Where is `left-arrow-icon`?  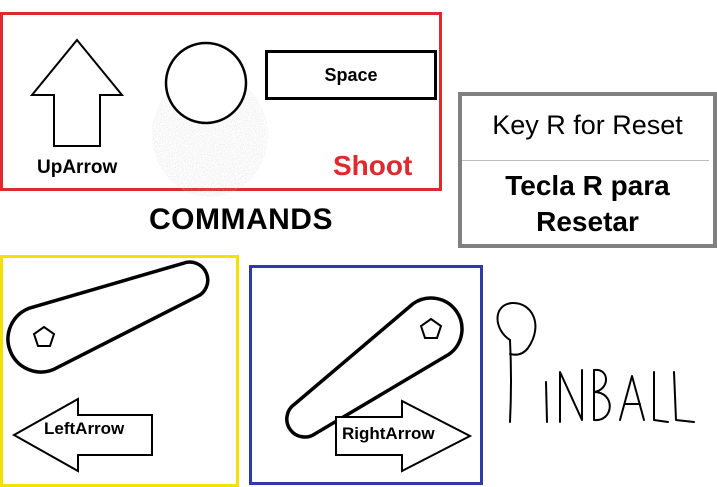
left-arrow-icon is located at coordinates (82, 435).